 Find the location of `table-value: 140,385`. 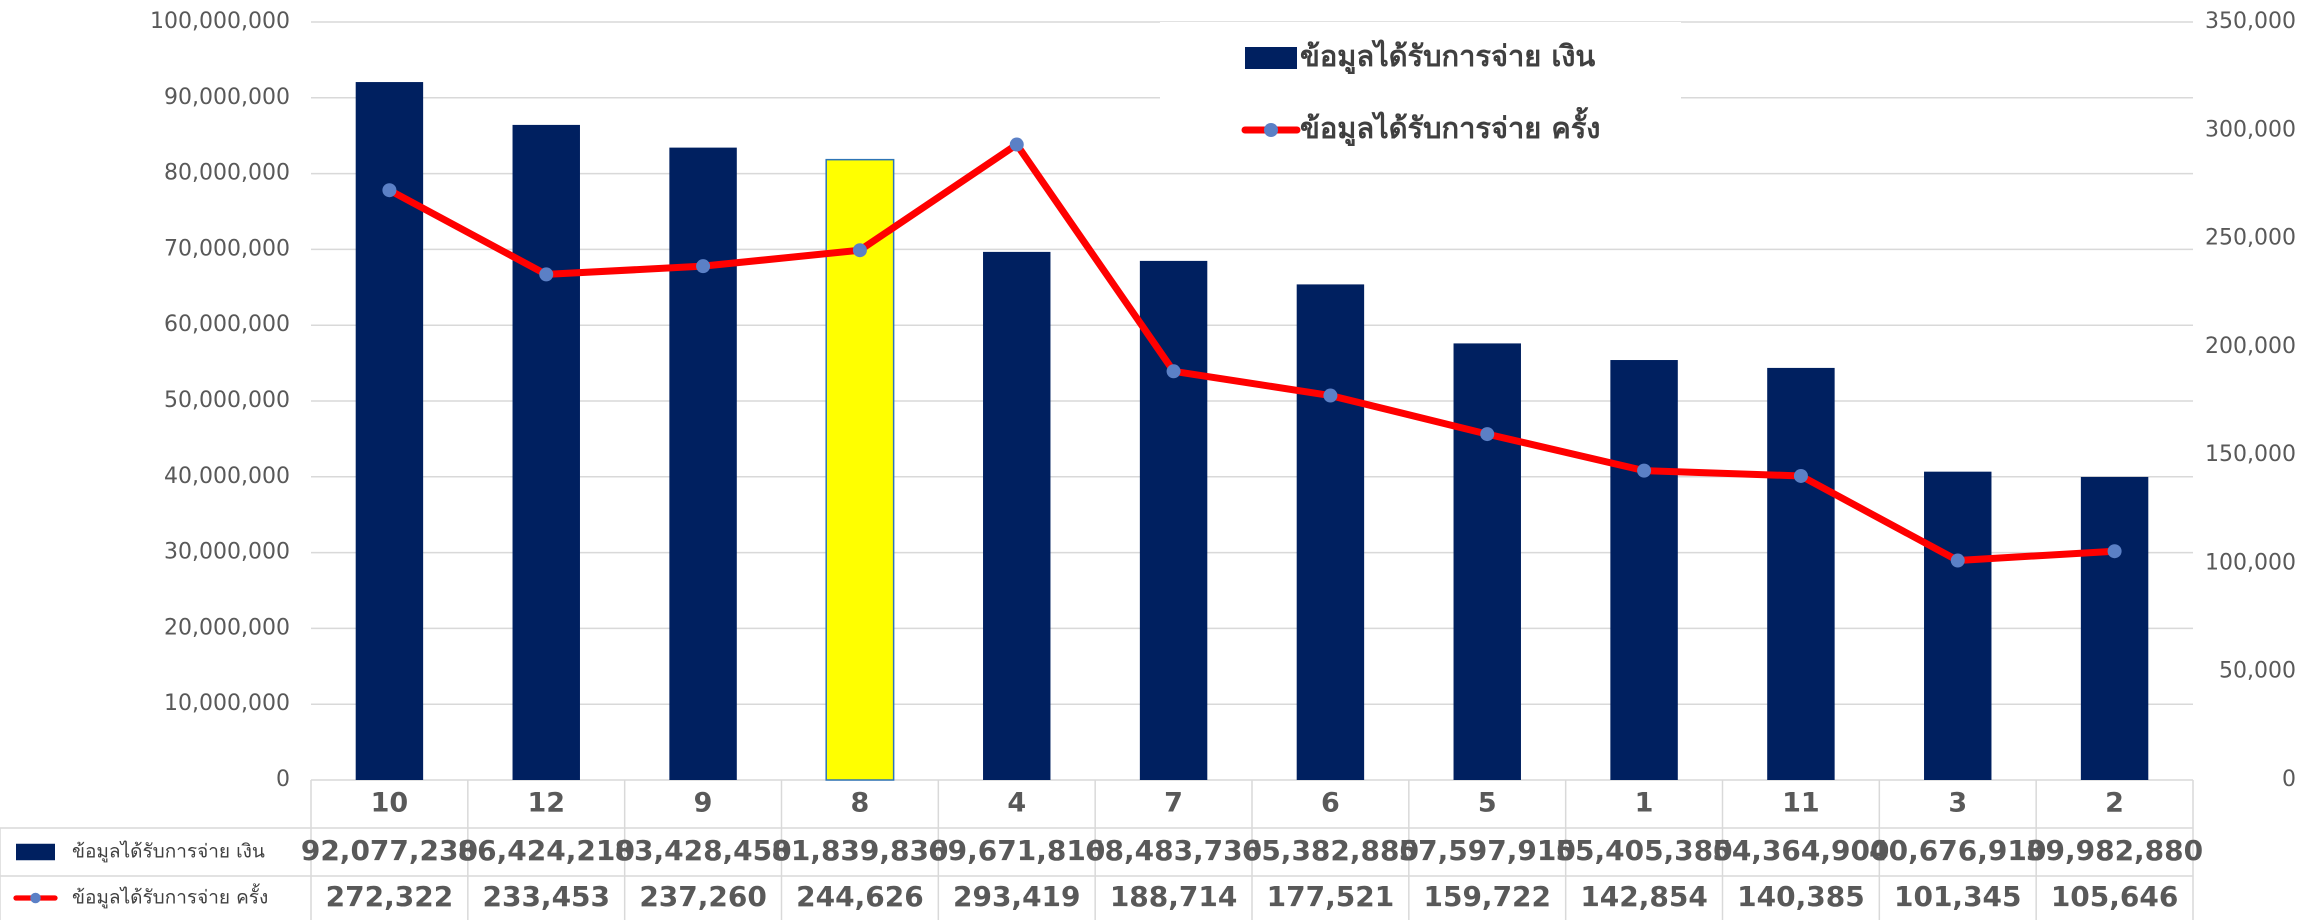

table-value: 140,385 is located at coordinates (1801, 896).